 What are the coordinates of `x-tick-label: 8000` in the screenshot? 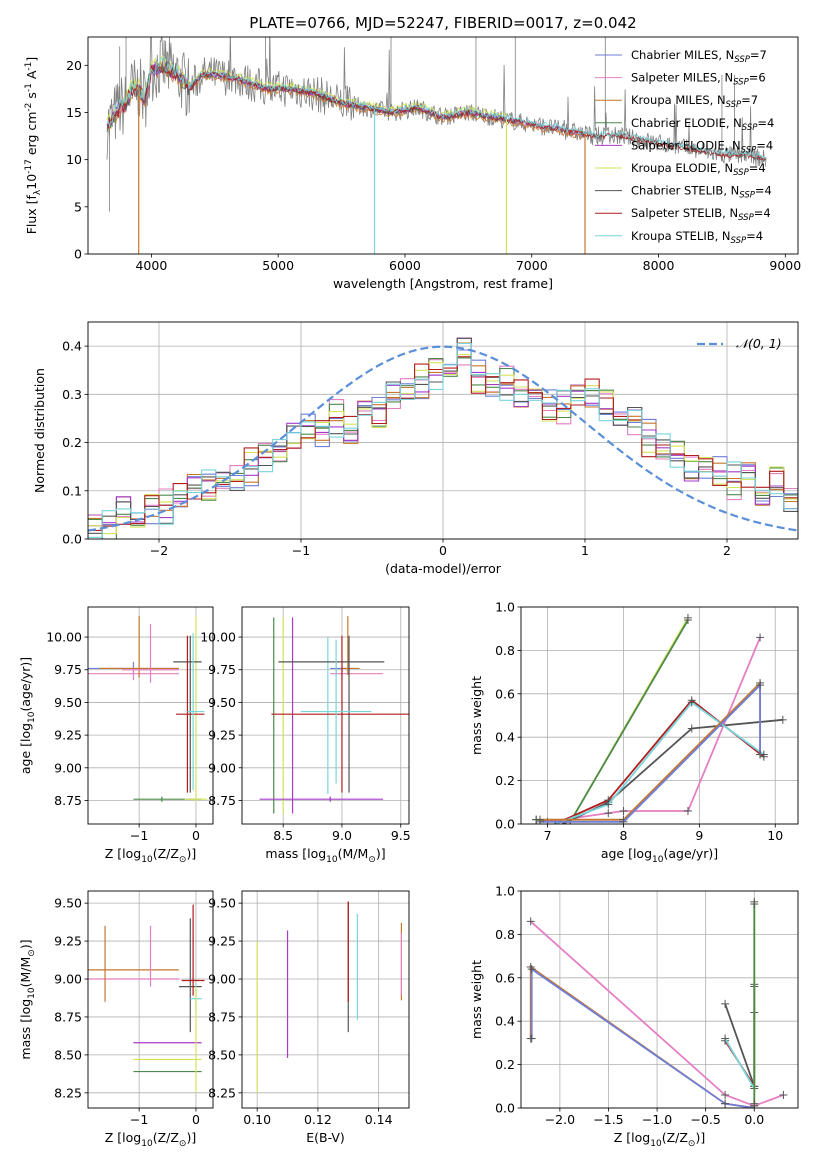 It's located at (659, 265).